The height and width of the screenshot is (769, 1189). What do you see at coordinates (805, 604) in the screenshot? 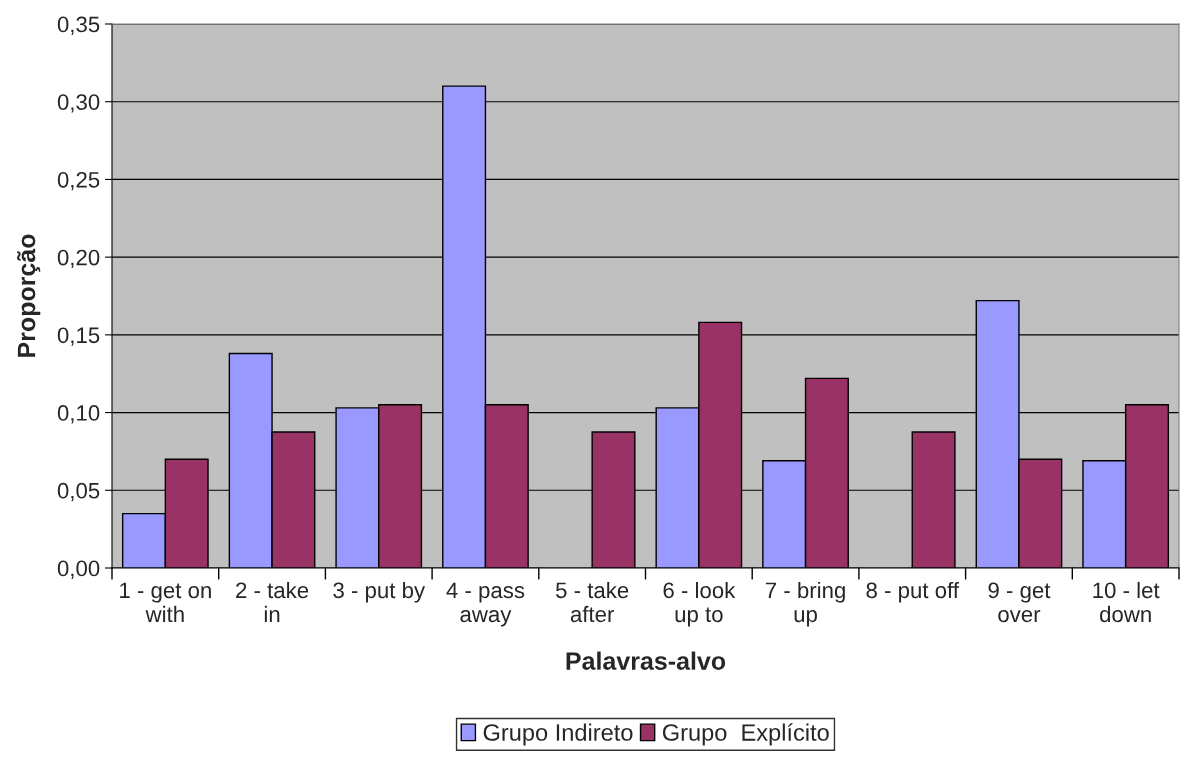
I see `x-tick-label: 7 - bring up` at bounding box center [805, 604].